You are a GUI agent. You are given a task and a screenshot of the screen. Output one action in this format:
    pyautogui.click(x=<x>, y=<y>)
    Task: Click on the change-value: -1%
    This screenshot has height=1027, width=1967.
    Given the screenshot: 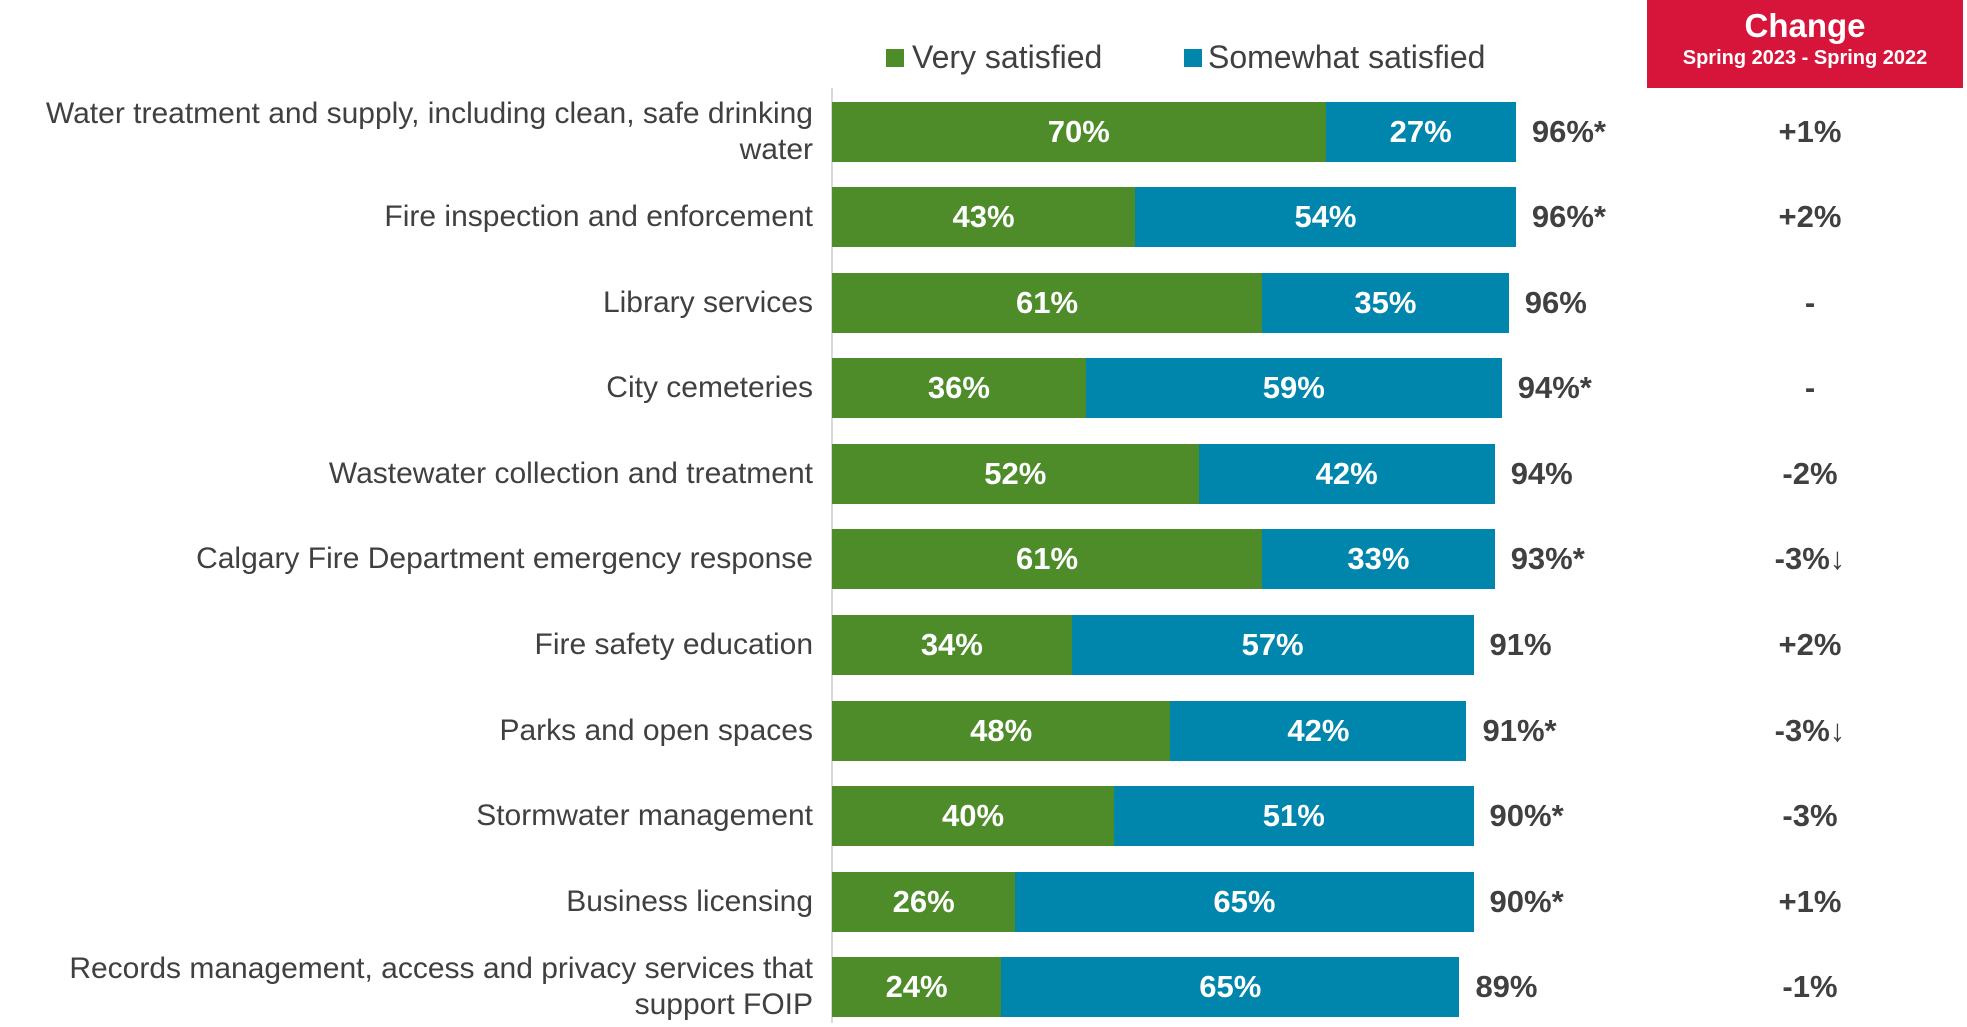 What is the action you would take?
    pyautogui.click(x=1810, y=987)
    